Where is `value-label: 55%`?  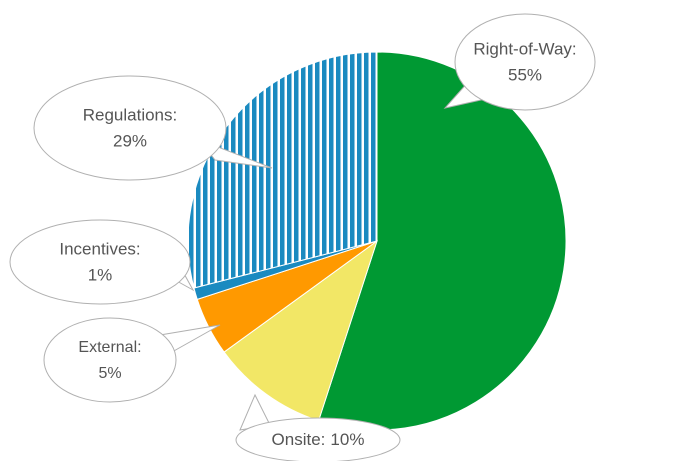
value-label: 55% is located at coordinates (525, 74).